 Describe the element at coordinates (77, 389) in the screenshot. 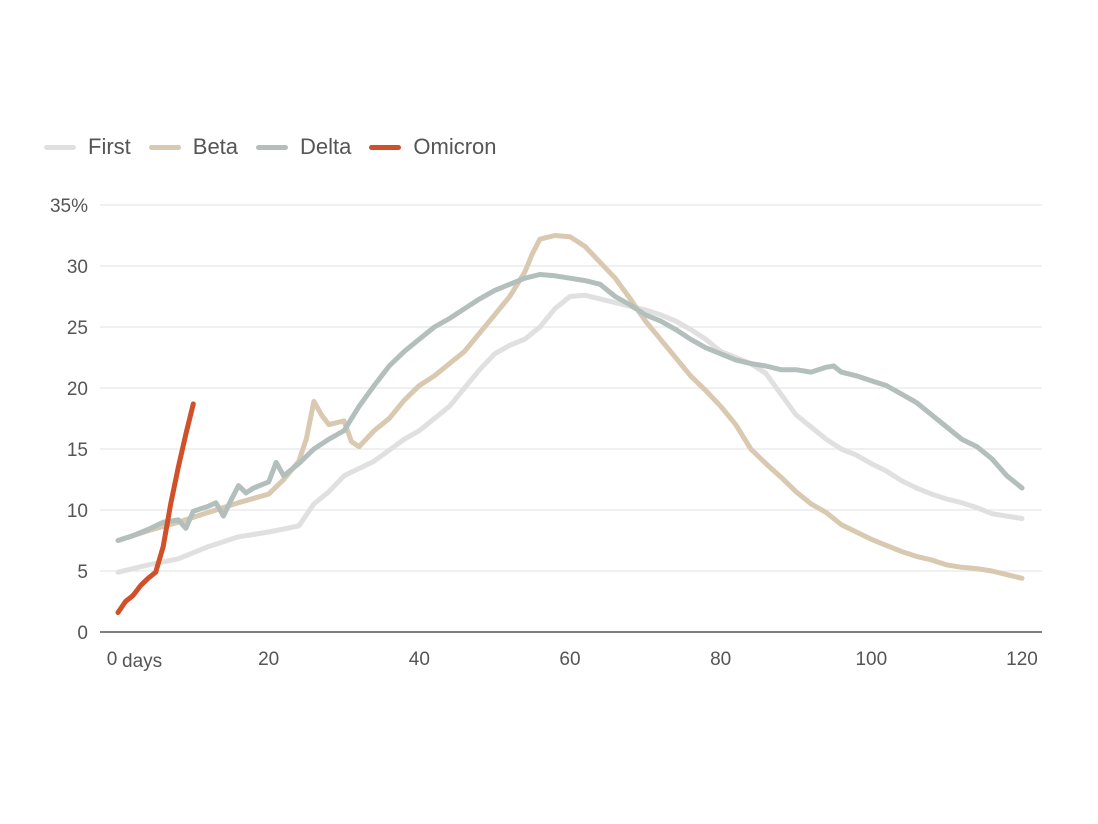

I see `y-tick-label: 20` at that location.